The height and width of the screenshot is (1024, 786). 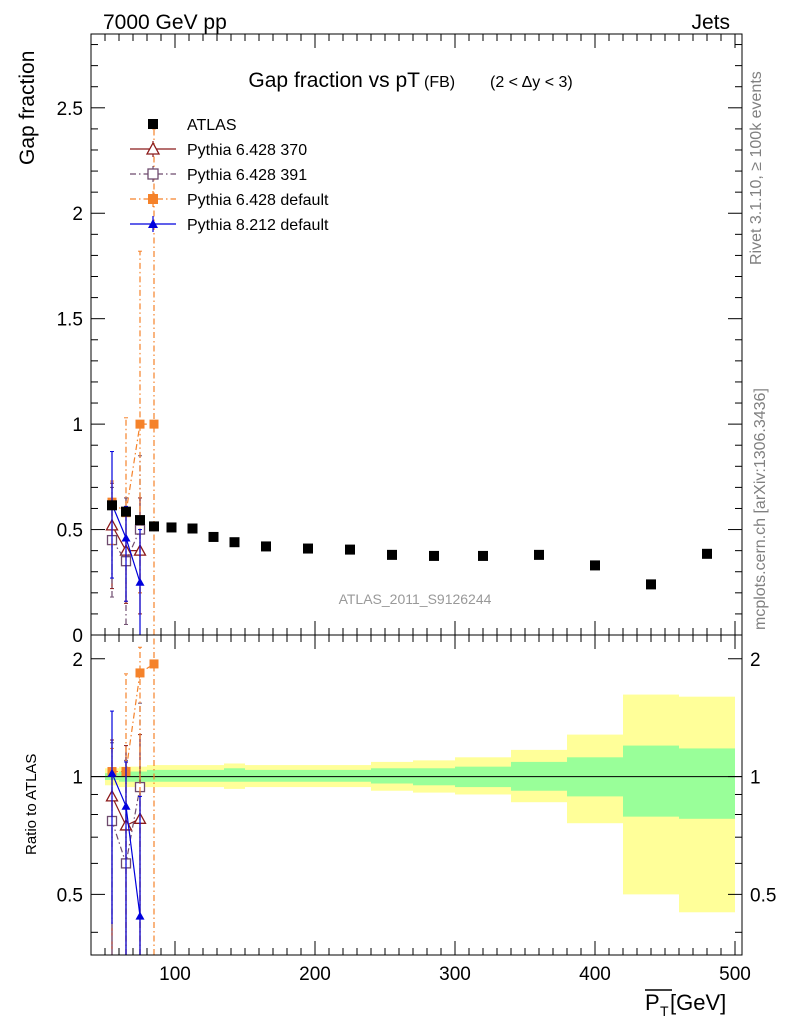 What do you see at coordinates (31, 804) in the screenshot?
I see `ratio-ylabel: Ratio to ATLAS` at bounding box center [31, 804].